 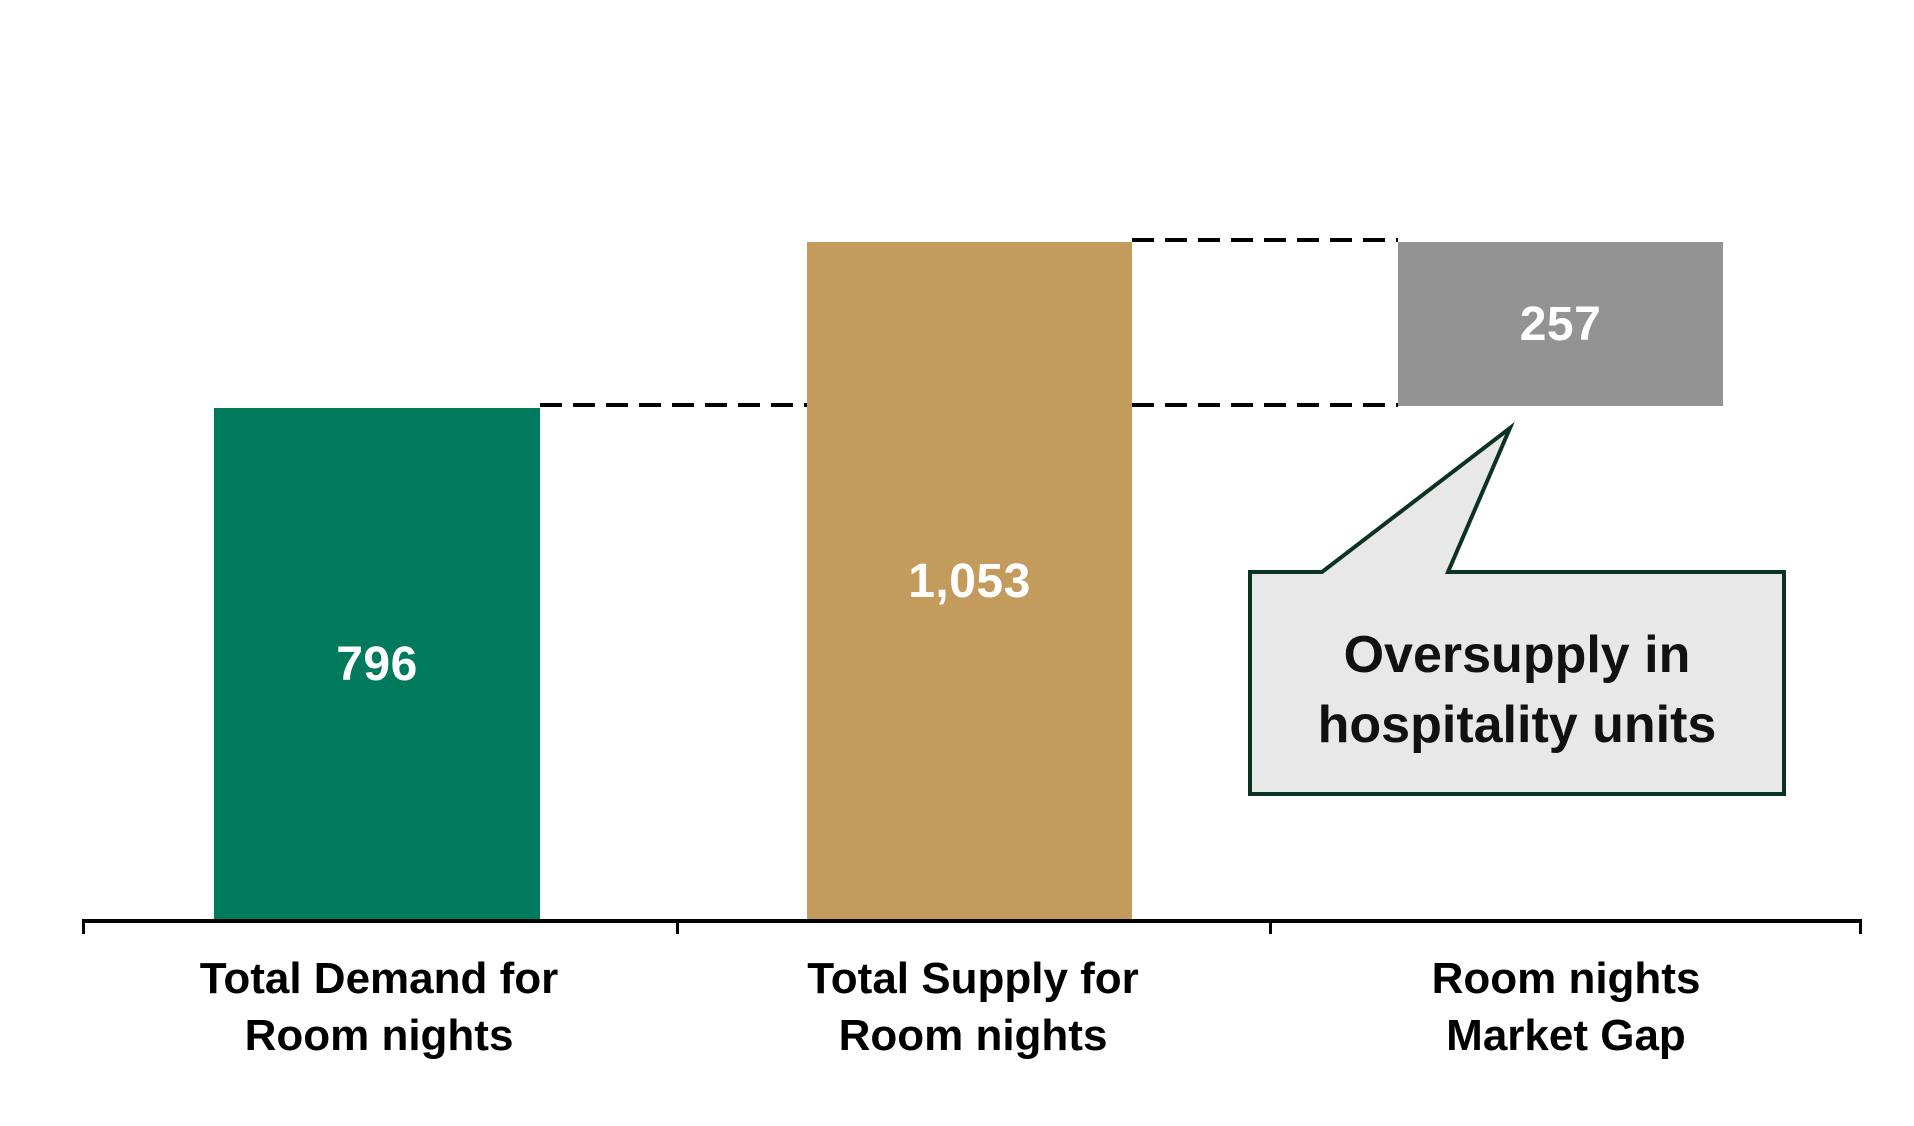 What do you see at coordinates (973, 1007) in the screenshot?
I see `category-label-total-supply: Total Supply for Room nights` at bounding box center [973, 1007].